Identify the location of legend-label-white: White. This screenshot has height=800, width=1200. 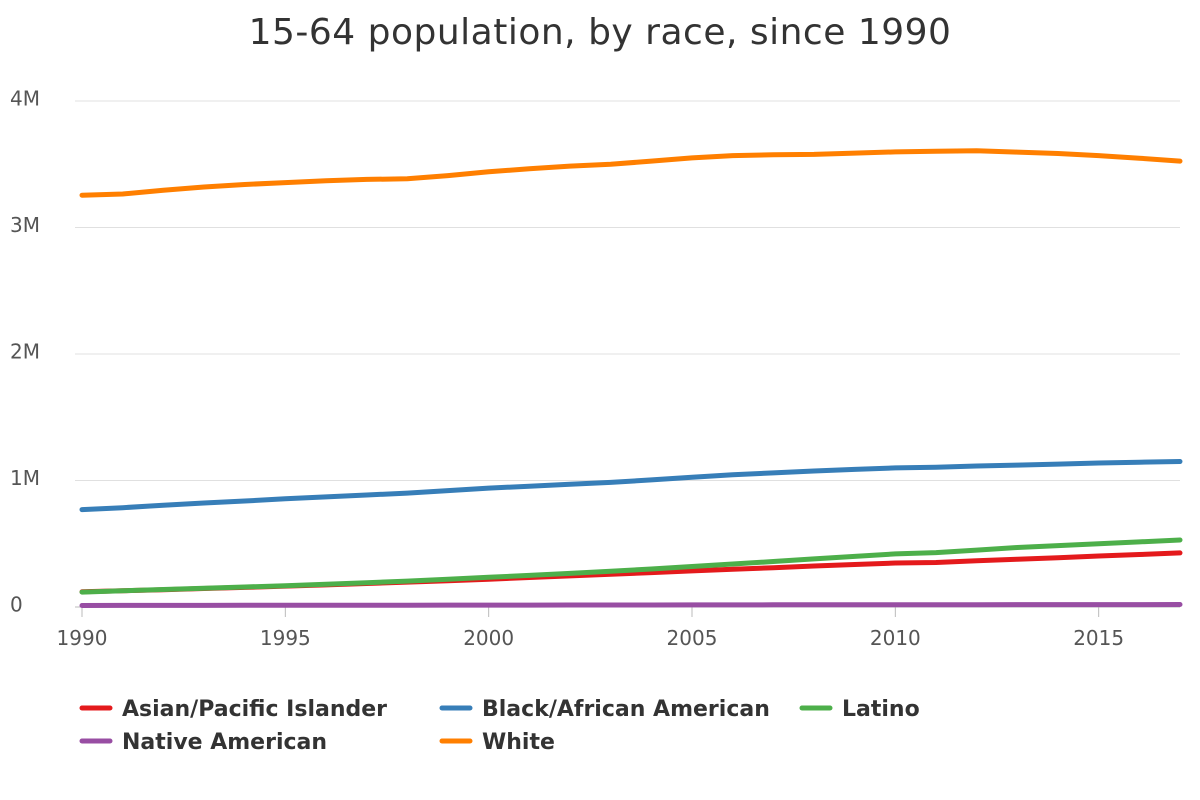
(518, 742).